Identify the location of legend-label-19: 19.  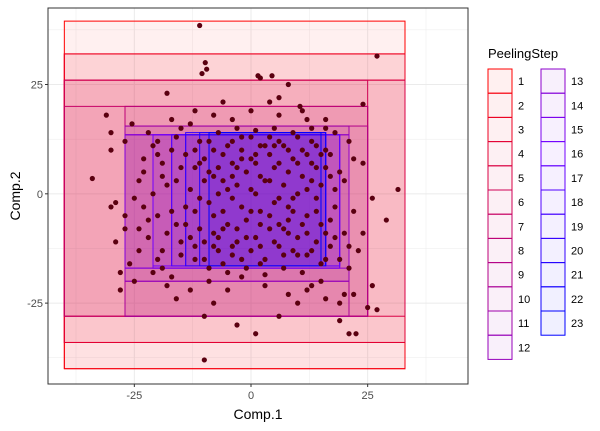
(577, 227).